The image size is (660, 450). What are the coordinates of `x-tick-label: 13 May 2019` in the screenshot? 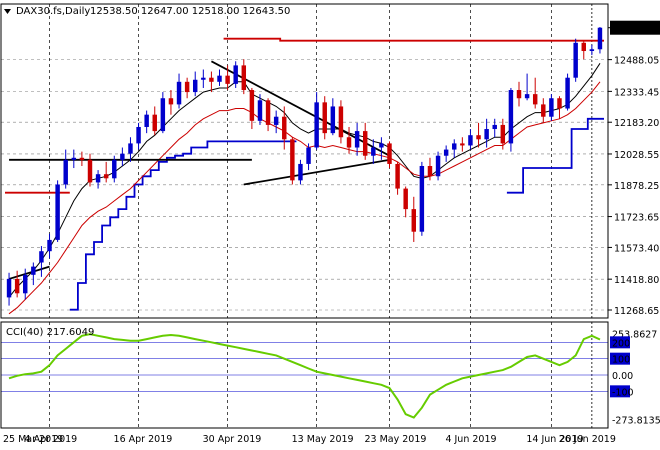 It's located at (323, 439).